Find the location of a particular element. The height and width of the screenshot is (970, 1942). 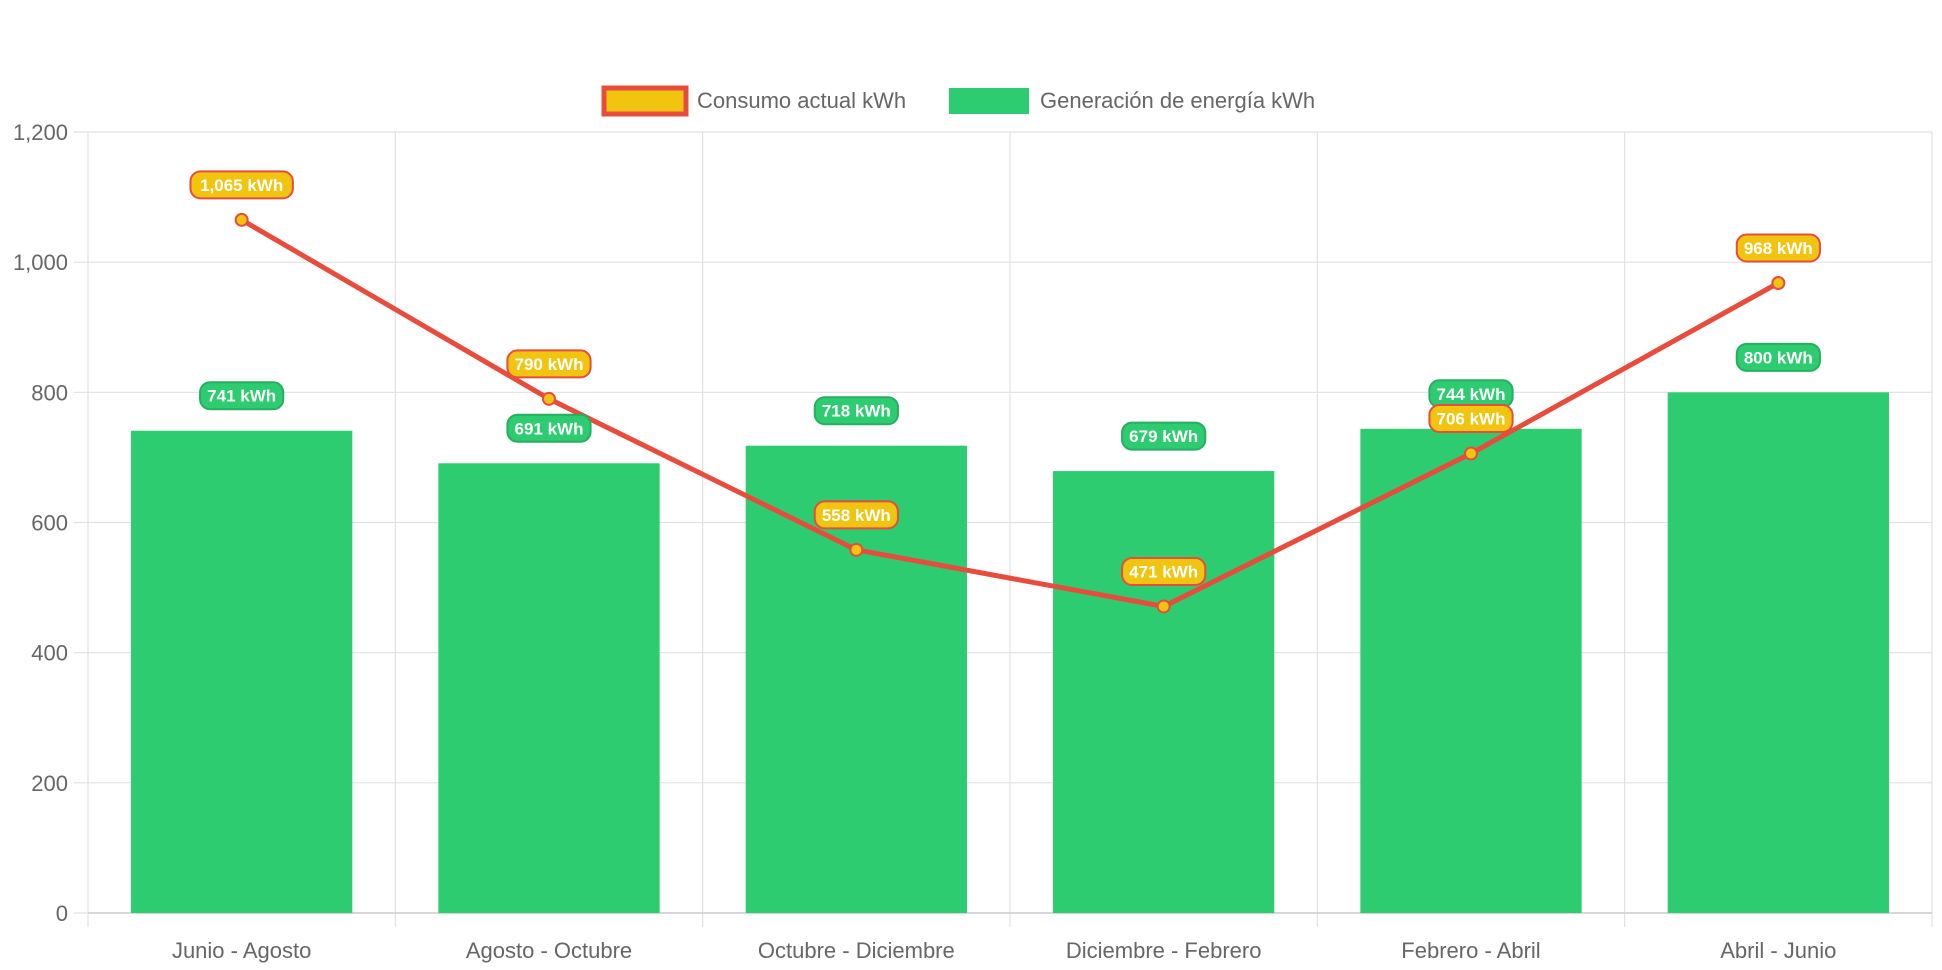

data-label-consumo: 968 kWh is located at coordinates (1778, 248).